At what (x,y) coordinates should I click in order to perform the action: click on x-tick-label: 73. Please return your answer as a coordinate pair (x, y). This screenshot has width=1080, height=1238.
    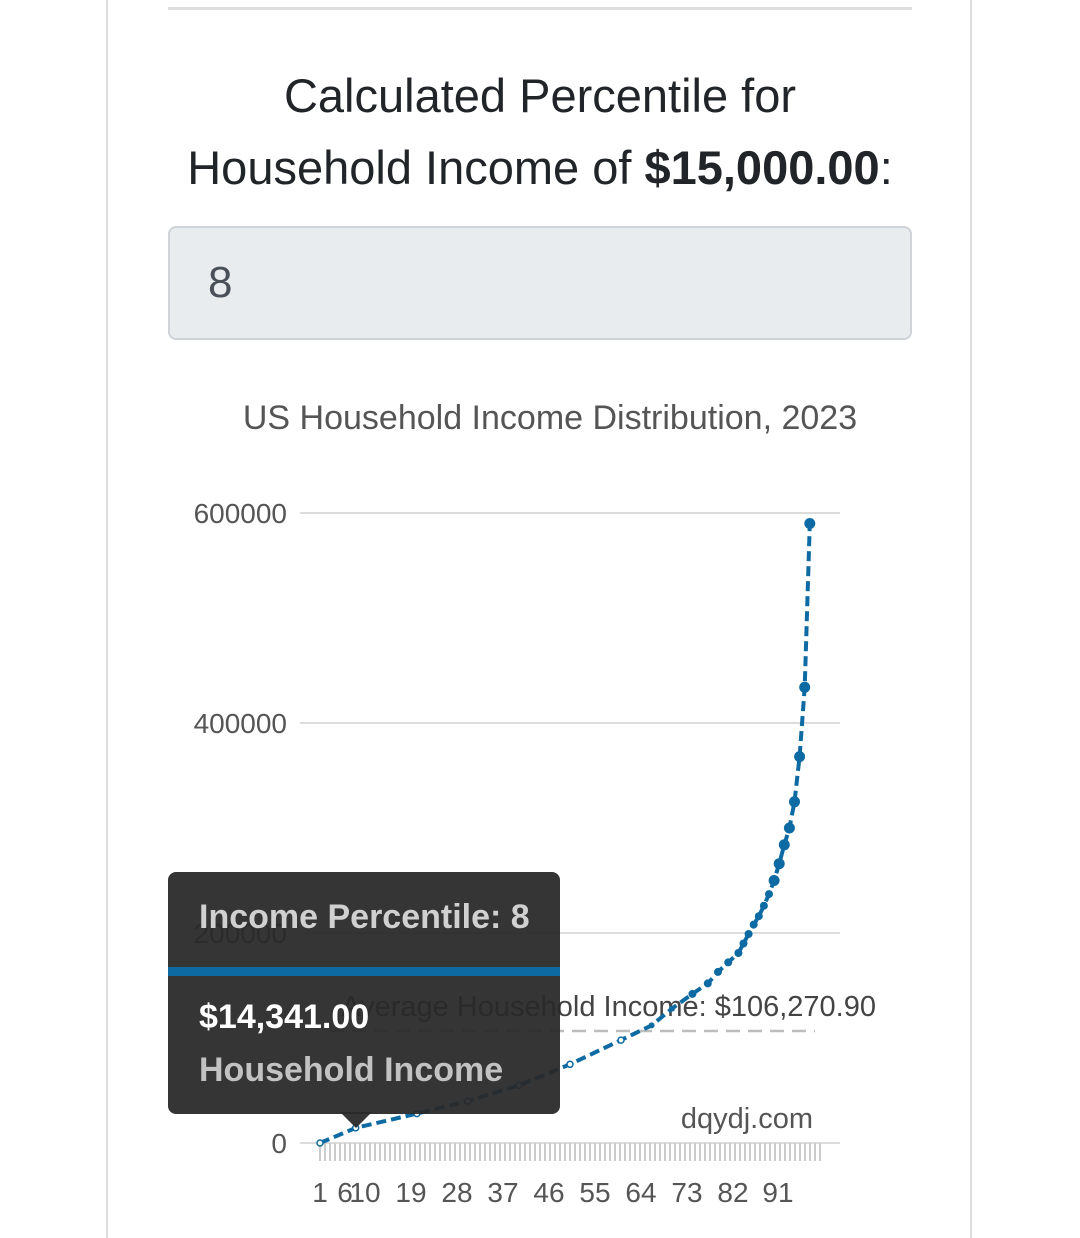
    Looking at the image, I should click on (686, 1192).